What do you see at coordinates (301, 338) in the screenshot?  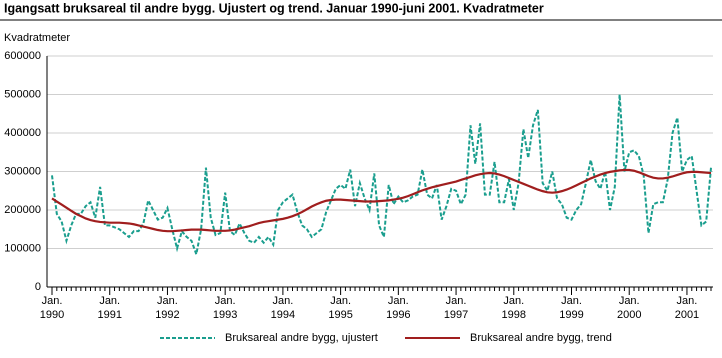 I see `legend-label: Bruksareal andre bygg, ujustert` at bounding box center [301, 338].